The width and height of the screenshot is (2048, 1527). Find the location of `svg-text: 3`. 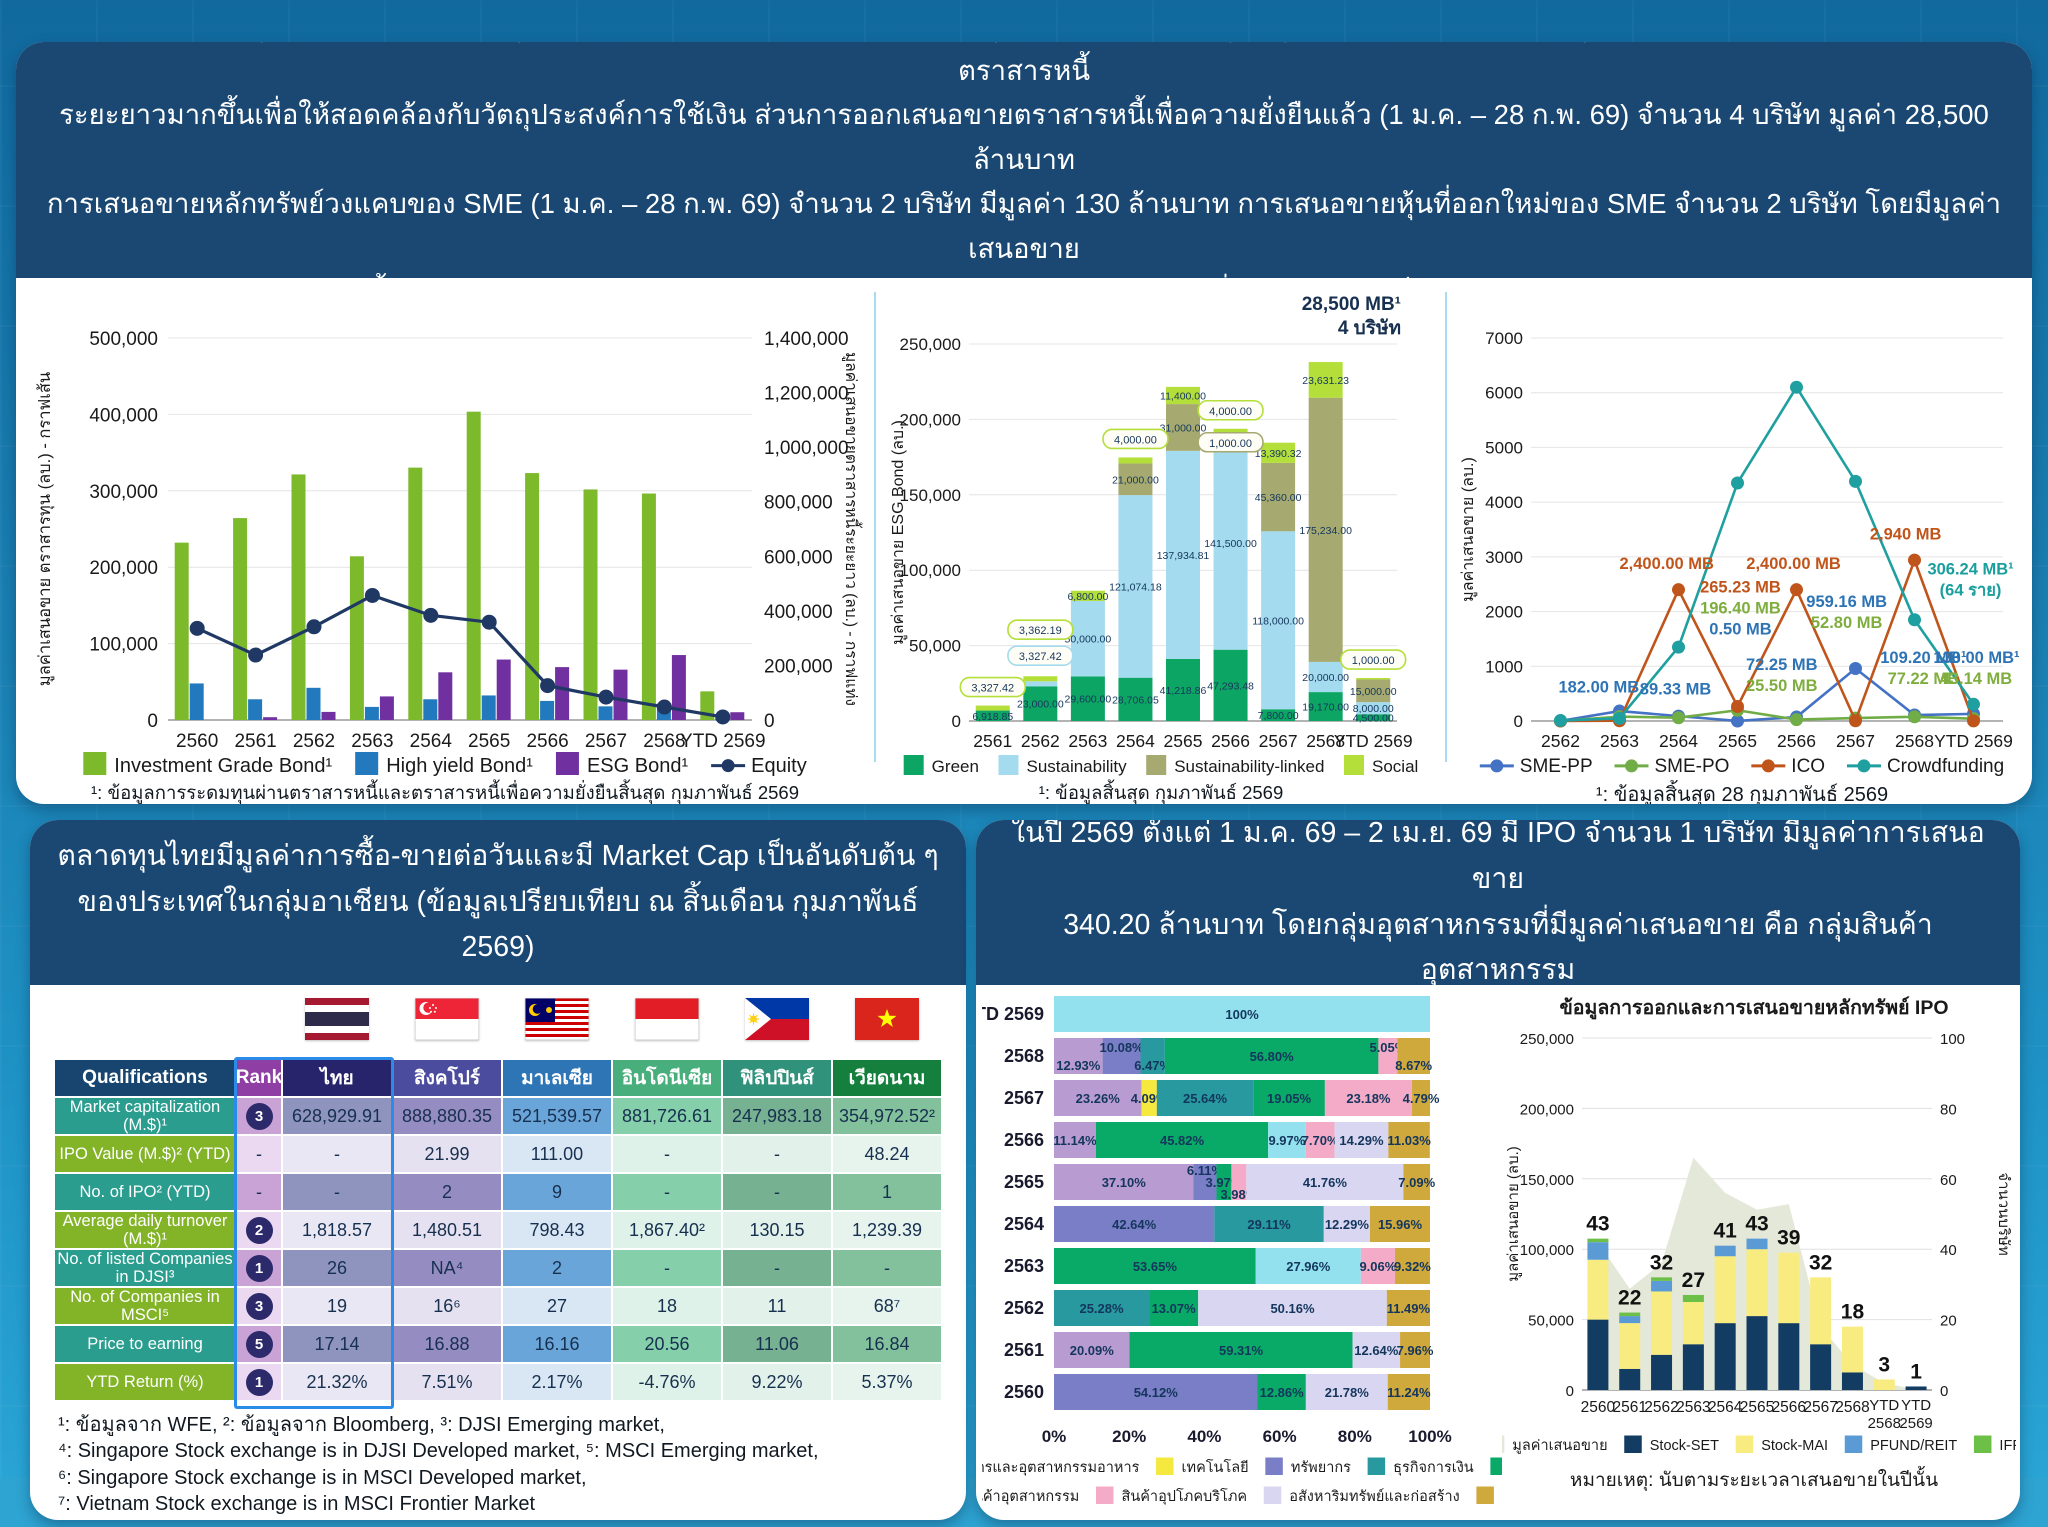

svg-text: 3 is located at coordinates (1884, 1364).